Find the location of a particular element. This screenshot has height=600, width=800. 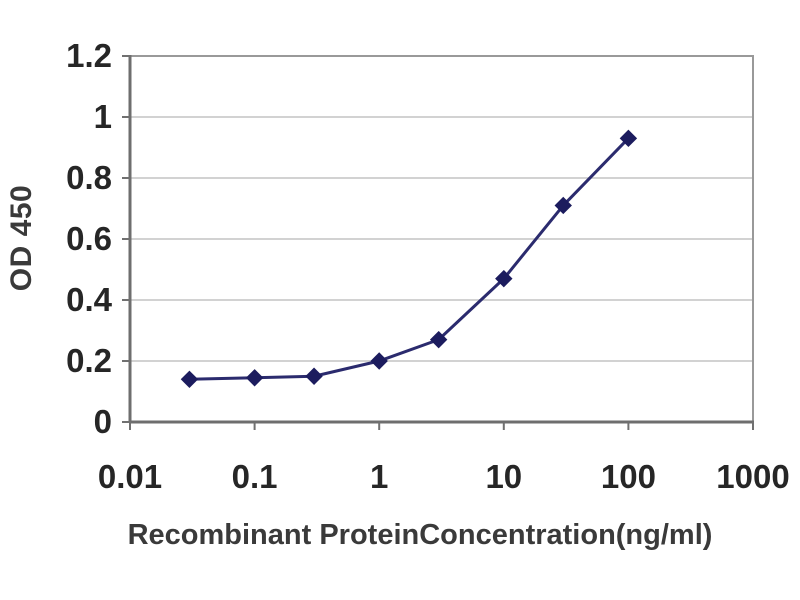

x-tick-label: 100 is located at coordinates (628, 476).